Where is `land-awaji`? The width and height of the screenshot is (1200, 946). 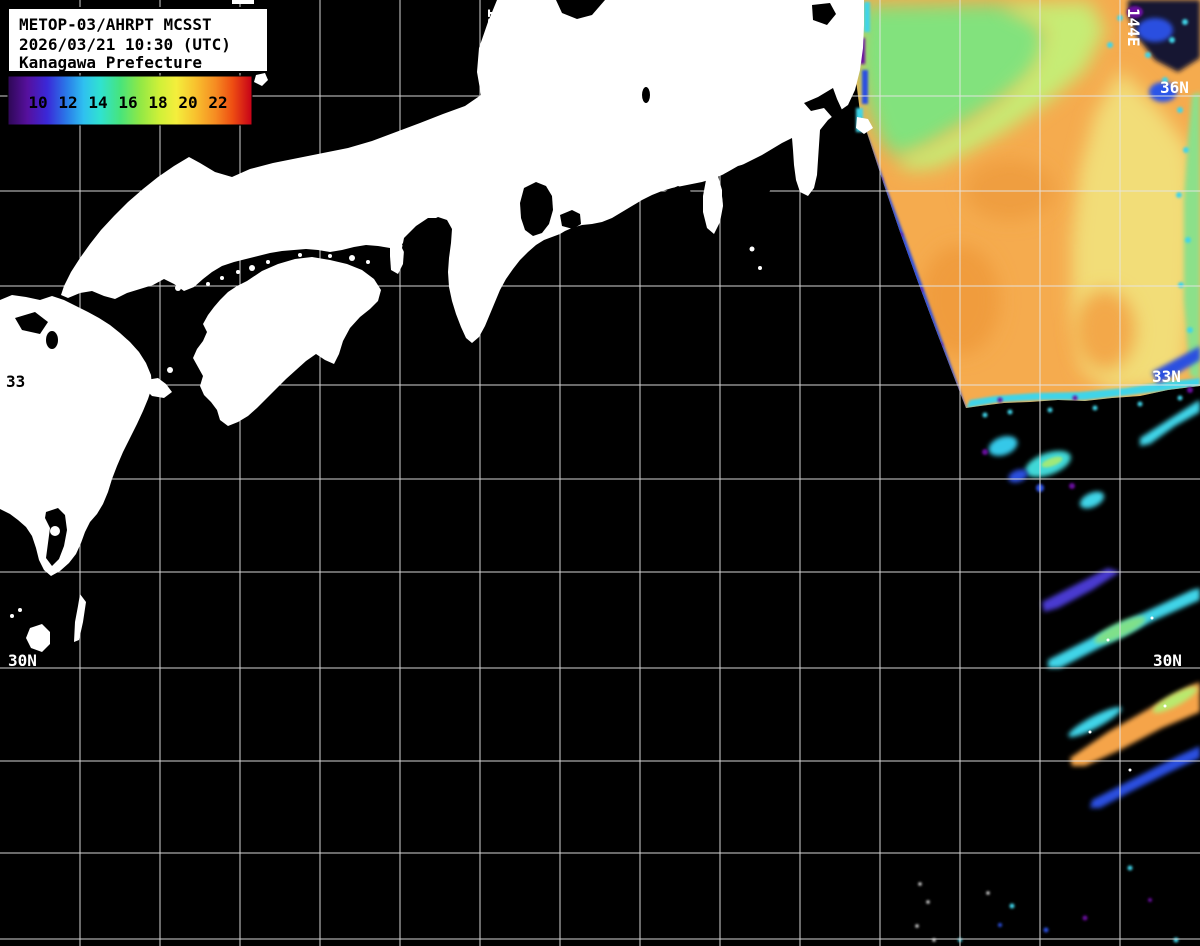
land-awaji is located at coordinates (397, 256).